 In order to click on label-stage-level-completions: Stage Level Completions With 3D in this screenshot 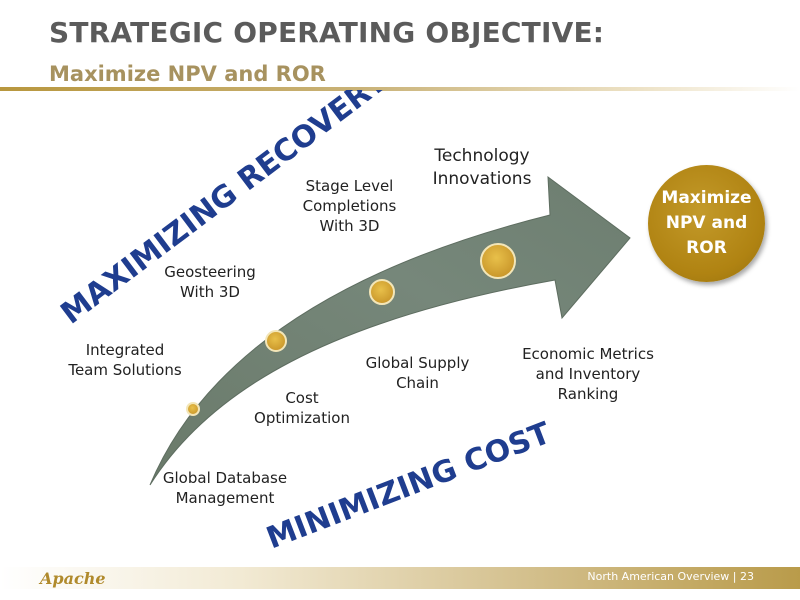, I will do `click(349, 206)`.